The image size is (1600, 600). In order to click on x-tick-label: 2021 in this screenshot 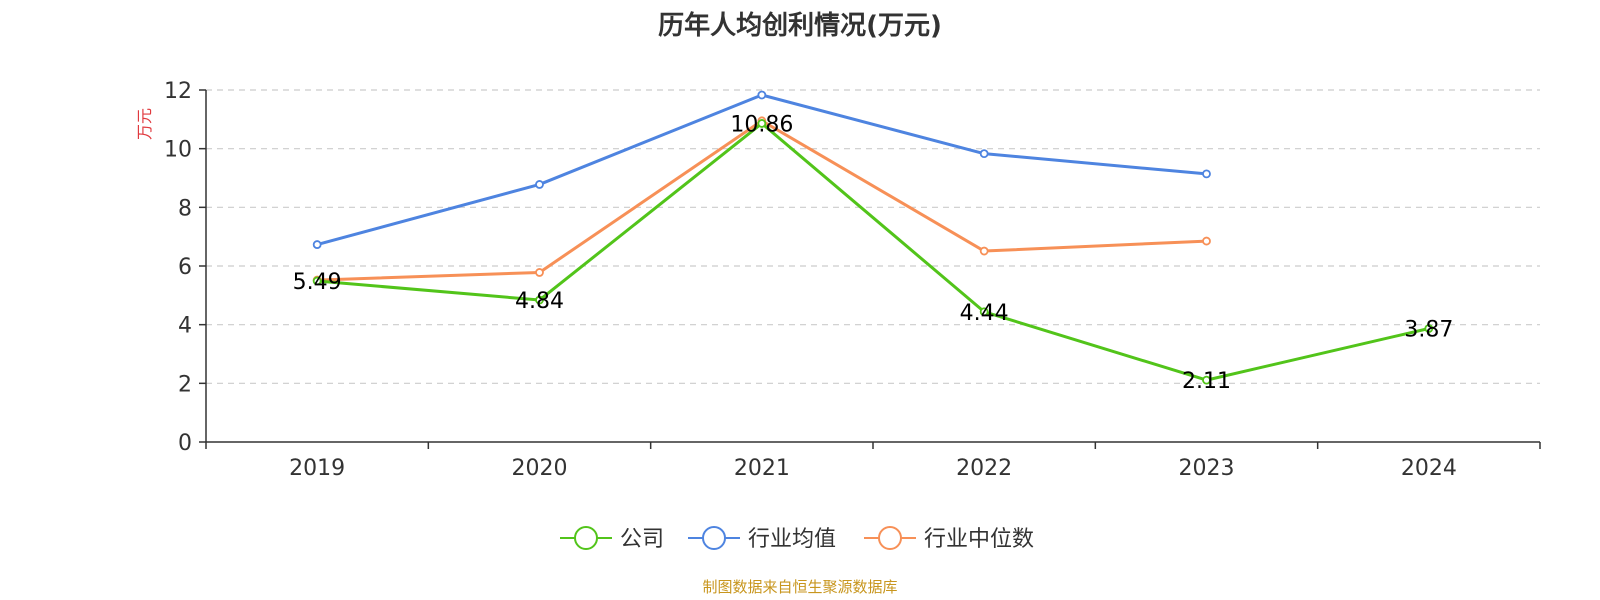, I will do `click(762, 468)`.